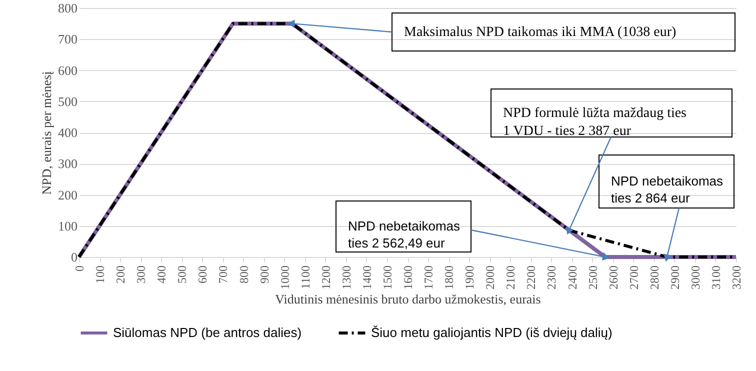  Describe the element at coordinates (469, 278) in the screenshot. I see `x-tick-label: 1900` at that location.